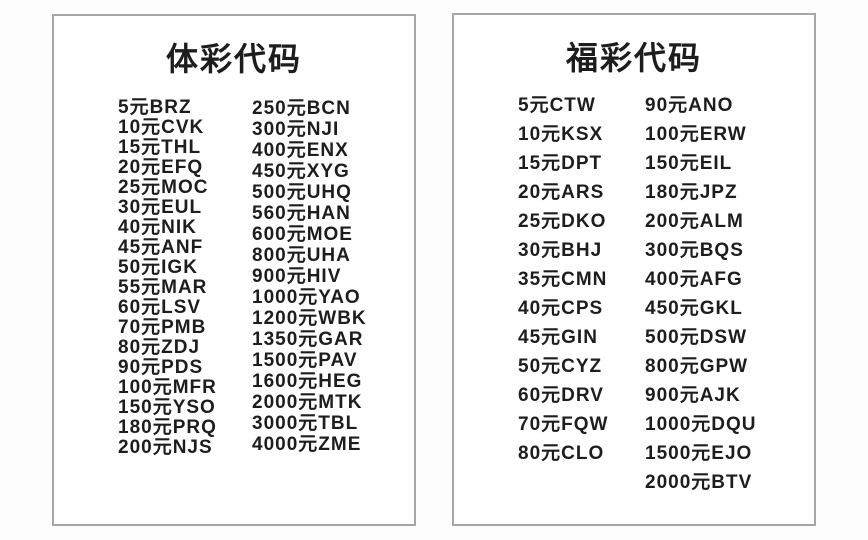  I want to click on code-item: 900元HIV, so click(297, 276).